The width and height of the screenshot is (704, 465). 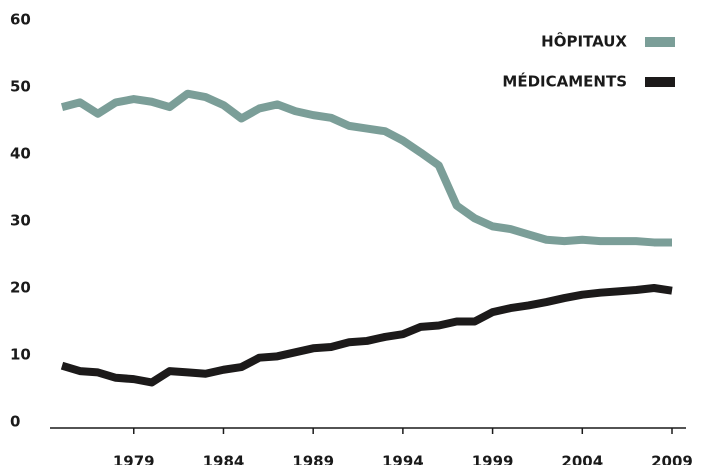 I want to click on y-tick-label: 50, so click(x=20, y=87).